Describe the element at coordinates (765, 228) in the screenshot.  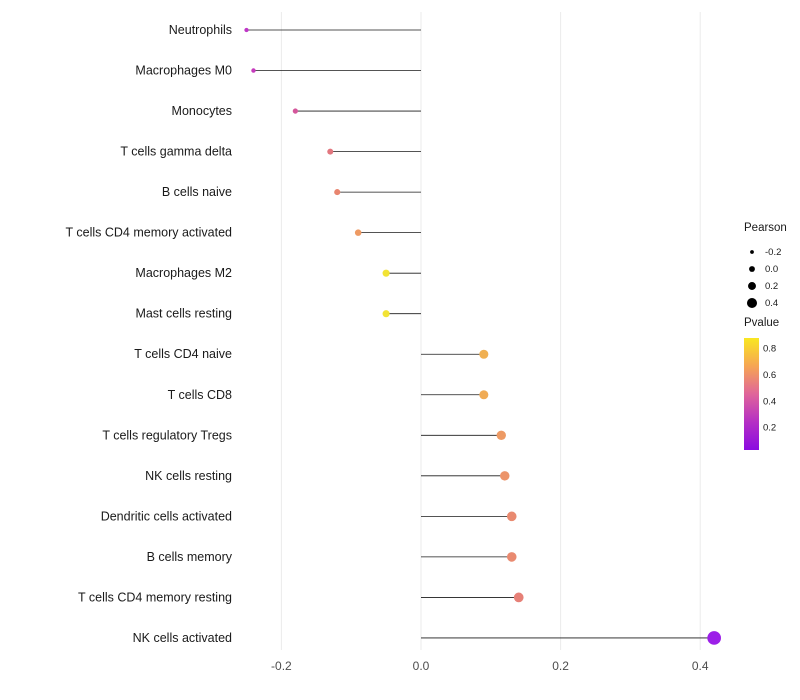
I see `size-legend-title: Pearson` at that location.